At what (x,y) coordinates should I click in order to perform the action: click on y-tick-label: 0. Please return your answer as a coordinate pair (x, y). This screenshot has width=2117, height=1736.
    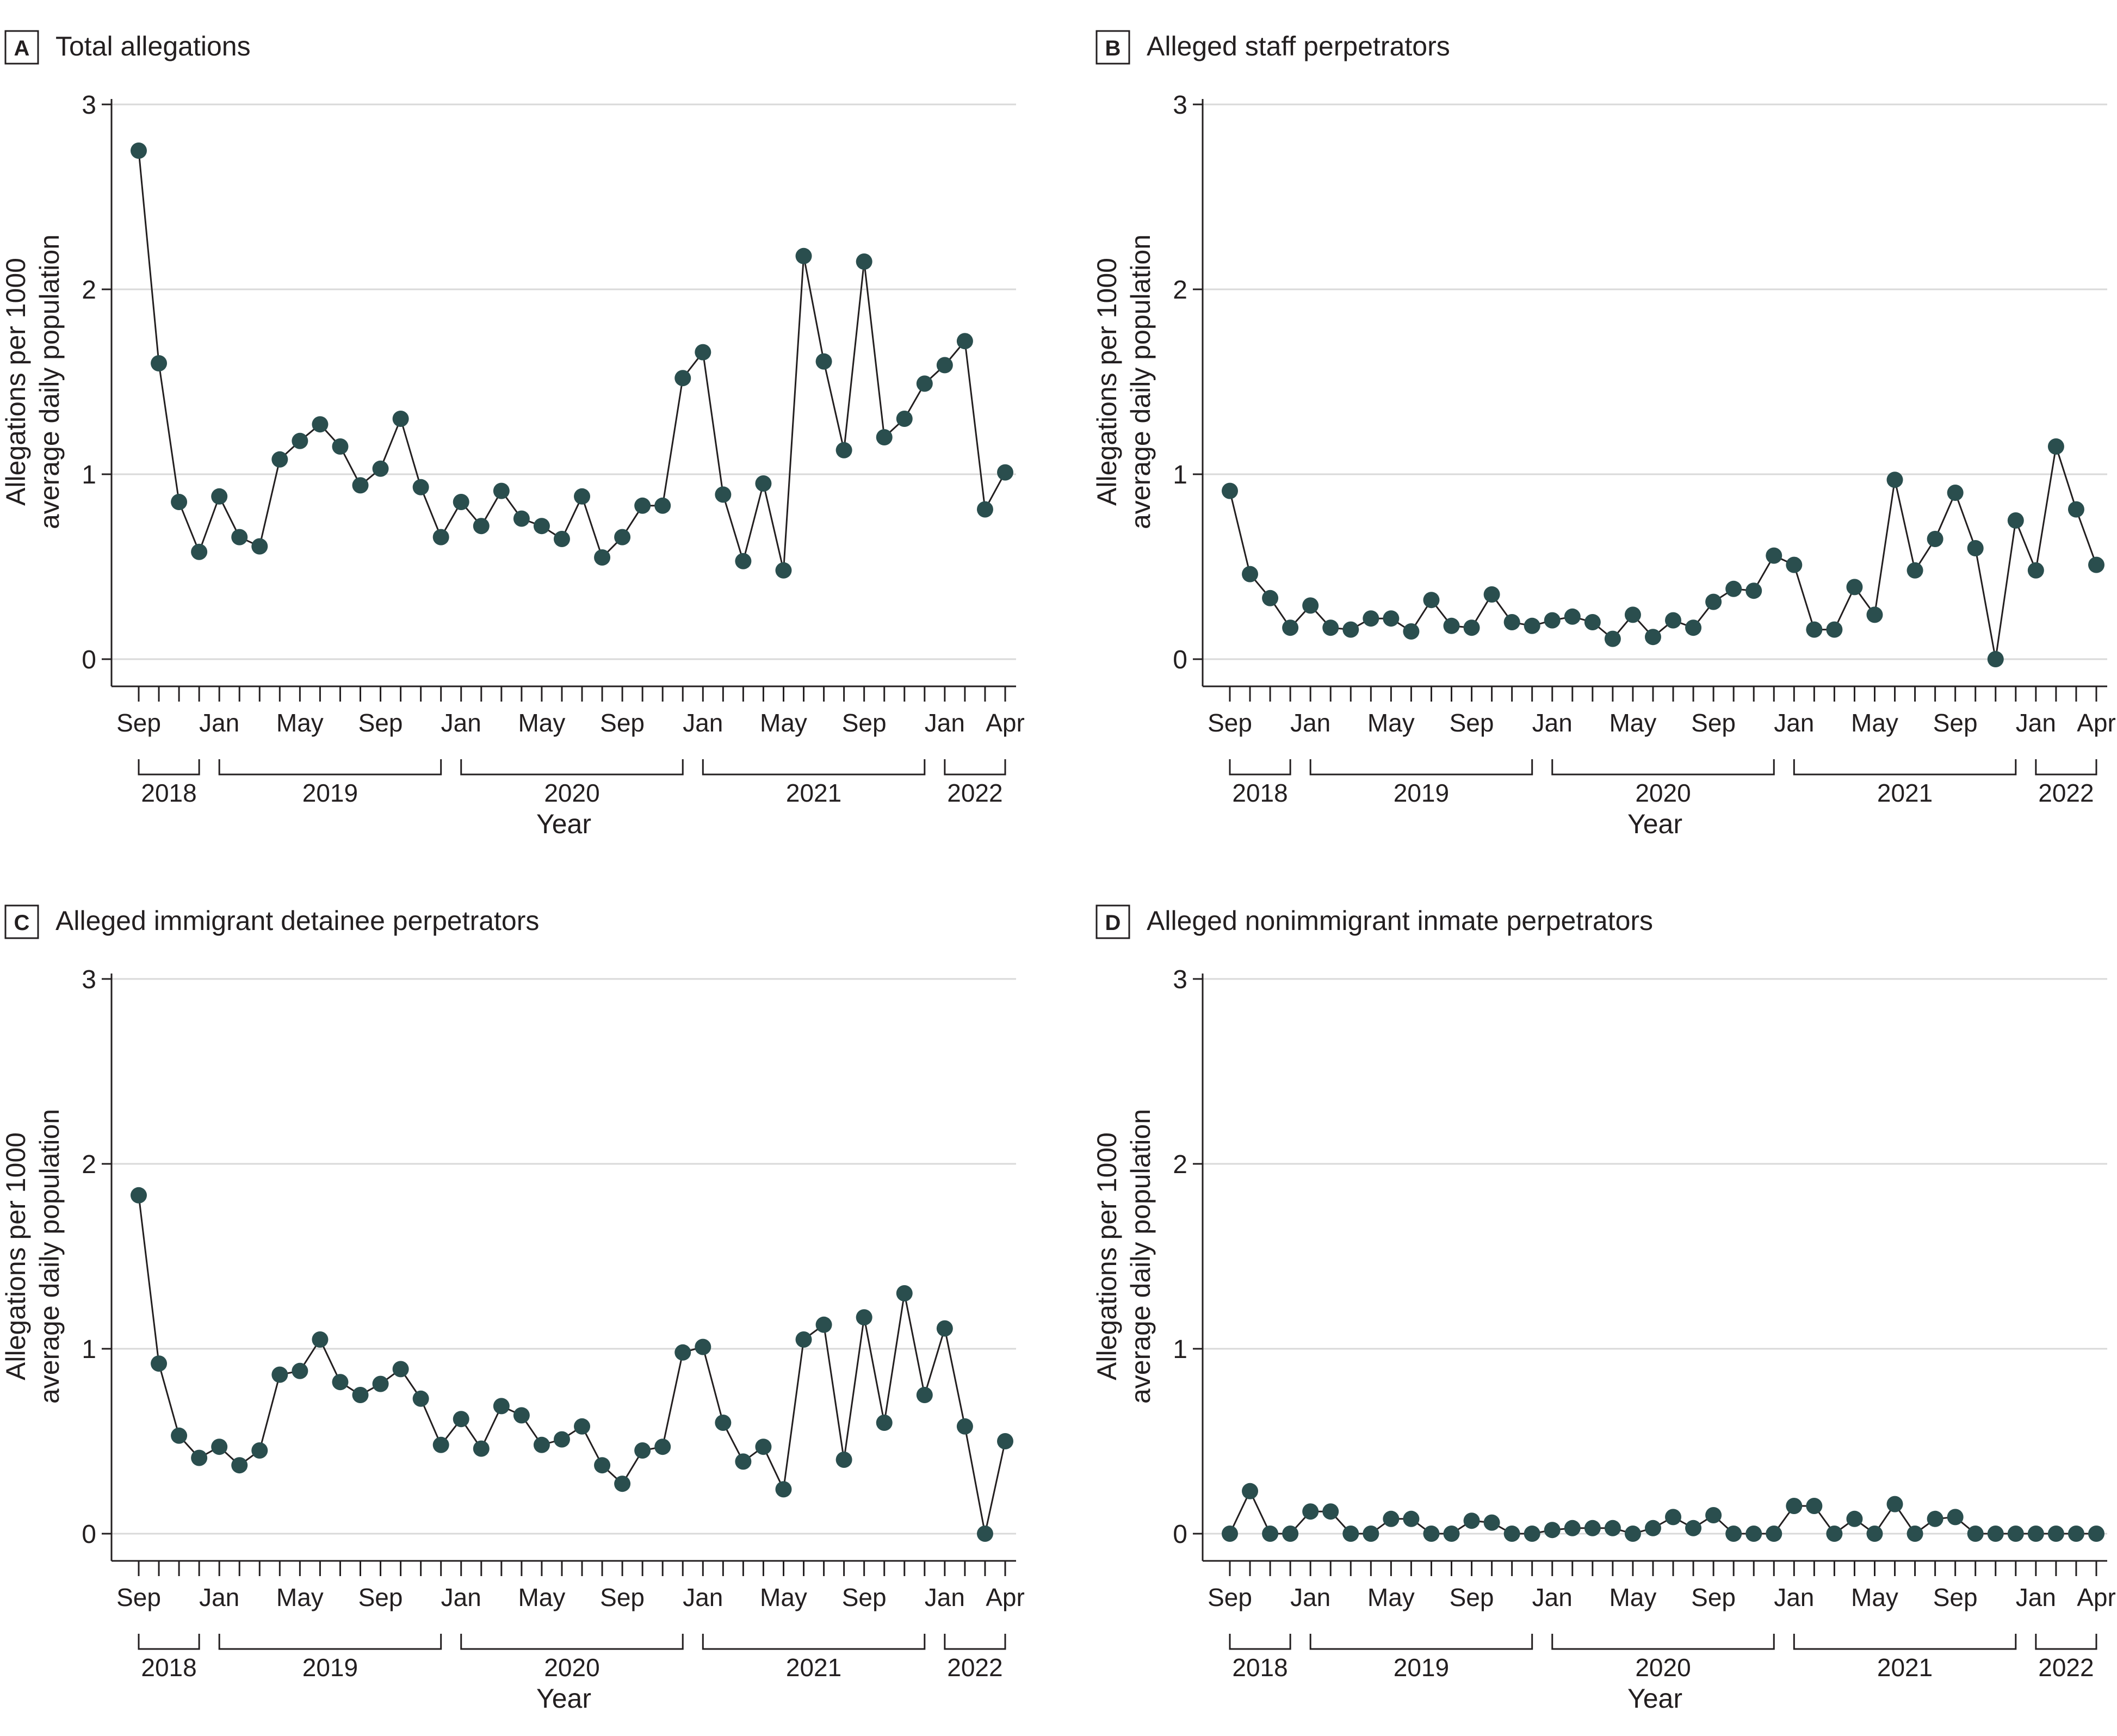
    Looking at the image, I should click on (89, 1534).